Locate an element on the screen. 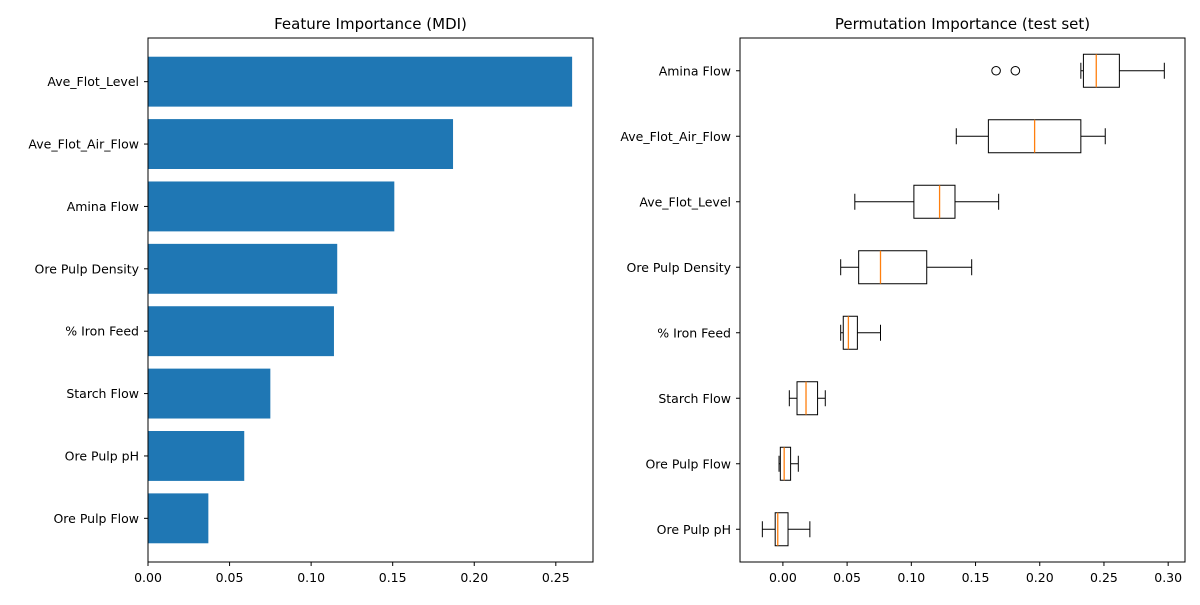 Image resolution: width=1200 pixels, height=605 pixels. bar-ore-pulp-ph is located at coordinates (196, 456).